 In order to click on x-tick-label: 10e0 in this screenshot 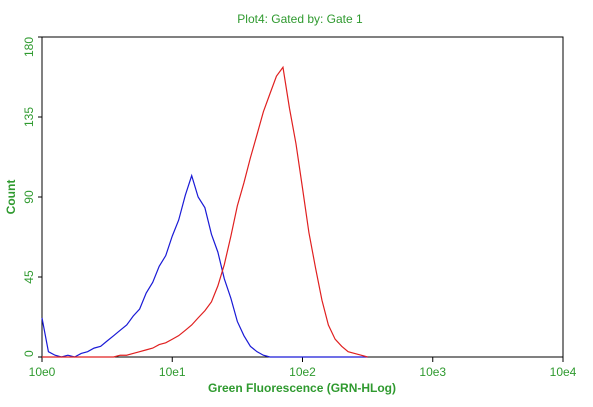, I will do `click(42, 372)`.